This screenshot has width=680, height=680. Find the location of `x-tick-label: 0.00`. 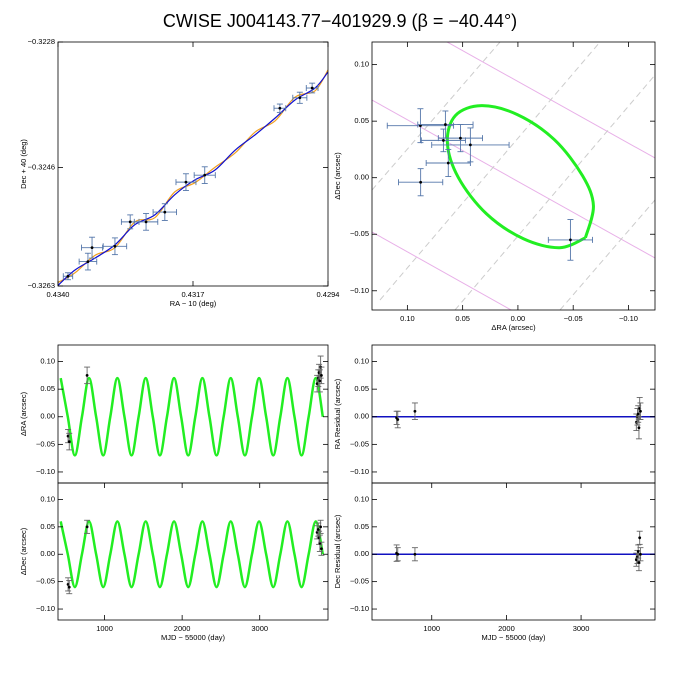

x-tick-label: 0.00 is located at coordinates (518, 318).